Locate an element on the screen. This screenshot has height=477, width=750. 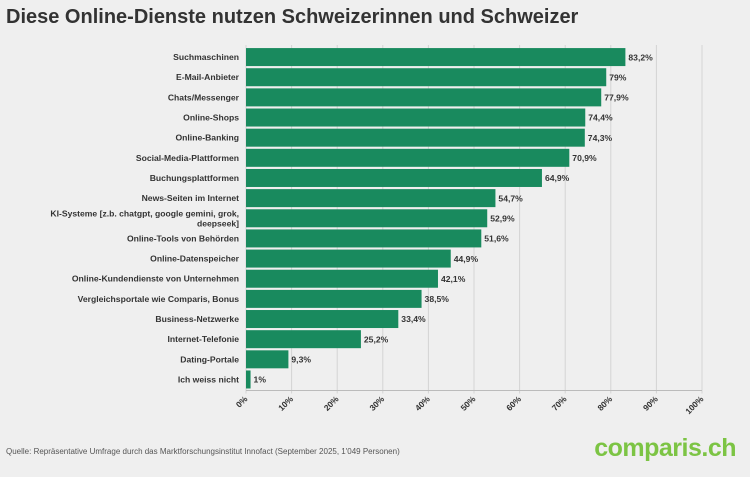
category-label: Online-Shops is located at coordinates (211, 118).